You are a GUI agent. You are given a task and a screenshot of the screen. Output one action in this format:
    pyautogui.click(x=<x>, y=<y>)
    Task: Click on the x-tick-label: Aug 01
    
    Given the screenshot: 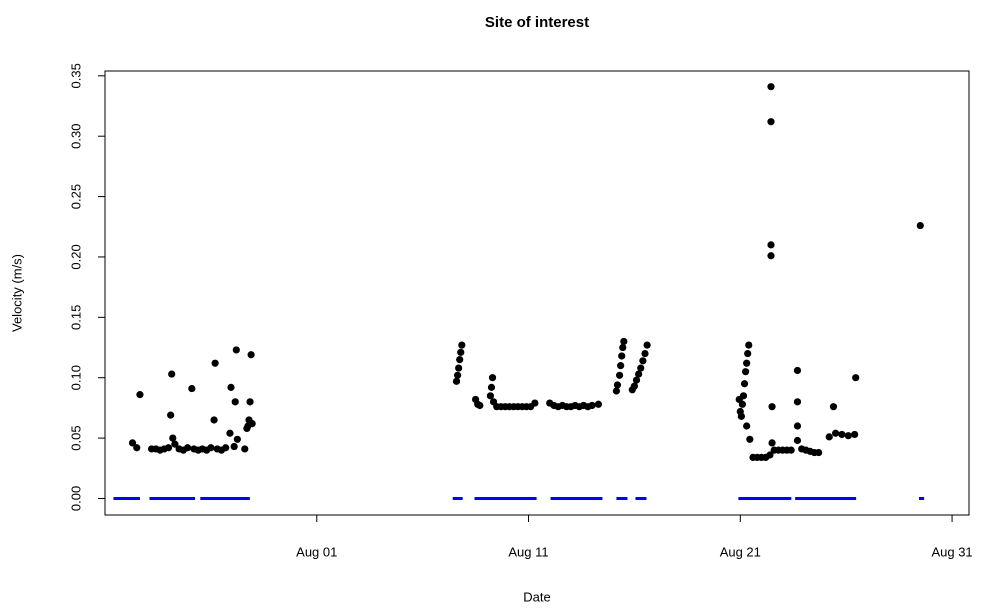 What is the action you would take?
    pyautogui.click(x=316, y=551)
    